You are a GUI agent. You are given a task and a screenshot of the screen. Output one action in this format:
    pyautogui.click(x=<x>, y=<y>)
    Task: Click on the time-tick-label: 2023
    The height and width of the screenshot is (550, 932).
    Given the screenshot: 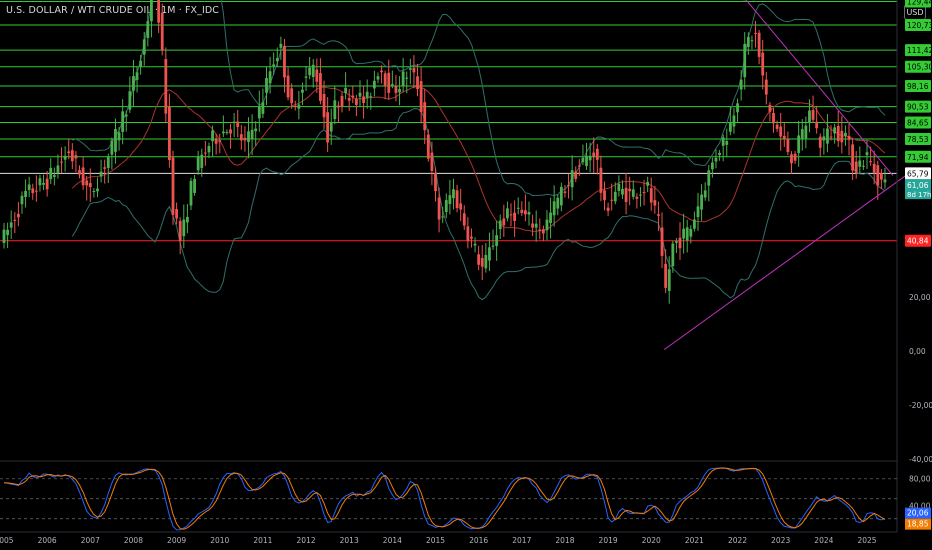 What is the action you would take?
    pyautogui.click(x=780, y=540)
    